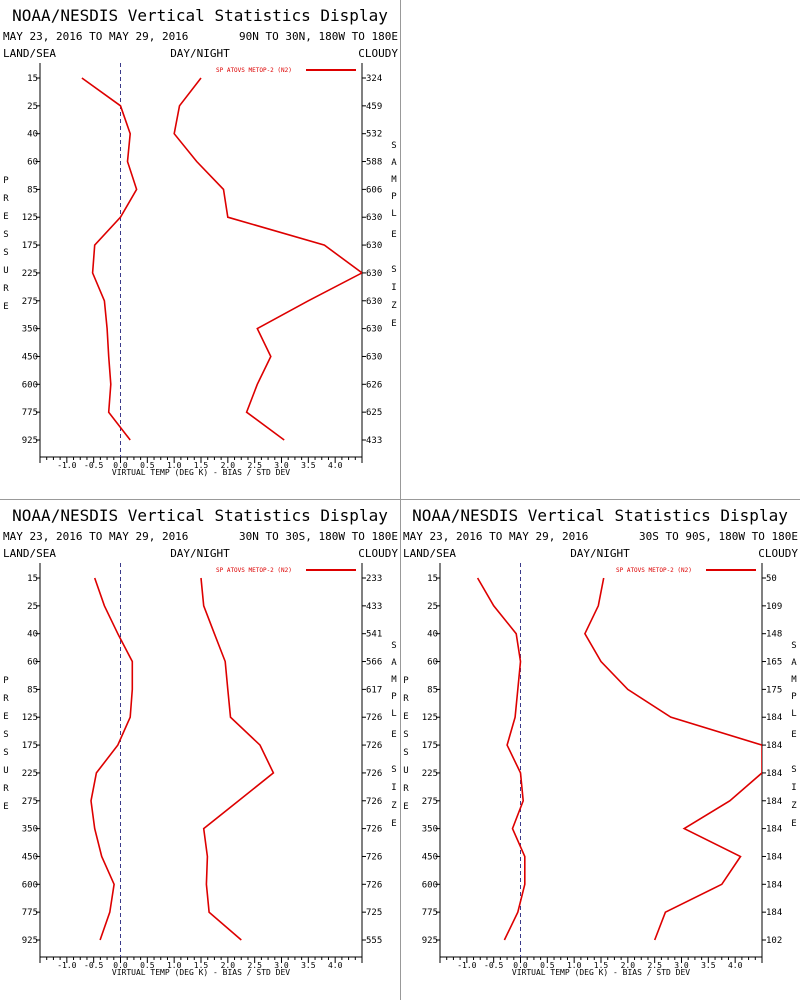 Image resolution: width=800 pixels, height=1000 pixels. What do you see at coordinates (430, 857) in the screenshot?
I see `pressure-level-label: 450` at bounding box center [430, 857].